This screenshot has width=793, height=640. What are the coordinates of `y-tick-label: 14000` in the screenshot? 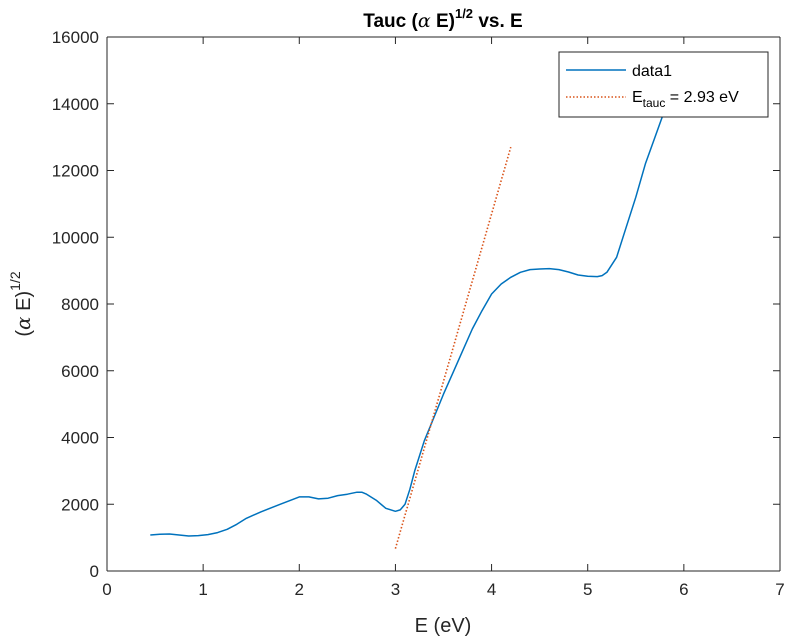 It's located at (75, 104).